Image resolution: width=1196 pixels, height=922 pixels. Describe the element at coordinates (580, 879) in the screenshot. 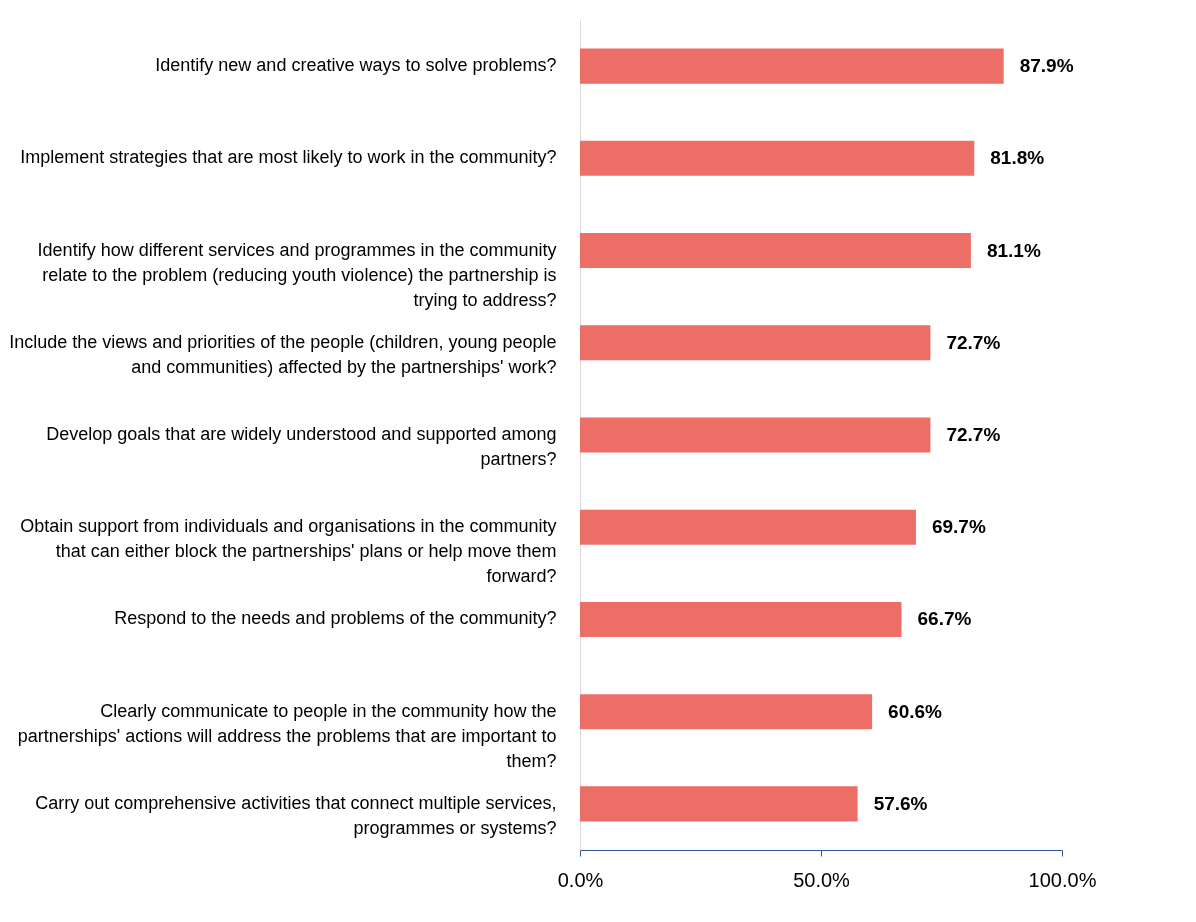

I see `x-tick-label: 0.0%` at that location.